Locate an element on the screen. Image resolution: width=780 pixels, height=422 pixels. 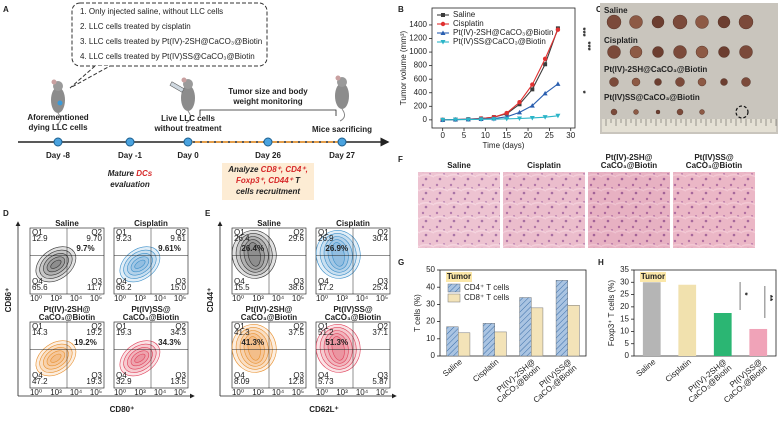
annotation-segment: Analyze is located at coordinates (243, 169).